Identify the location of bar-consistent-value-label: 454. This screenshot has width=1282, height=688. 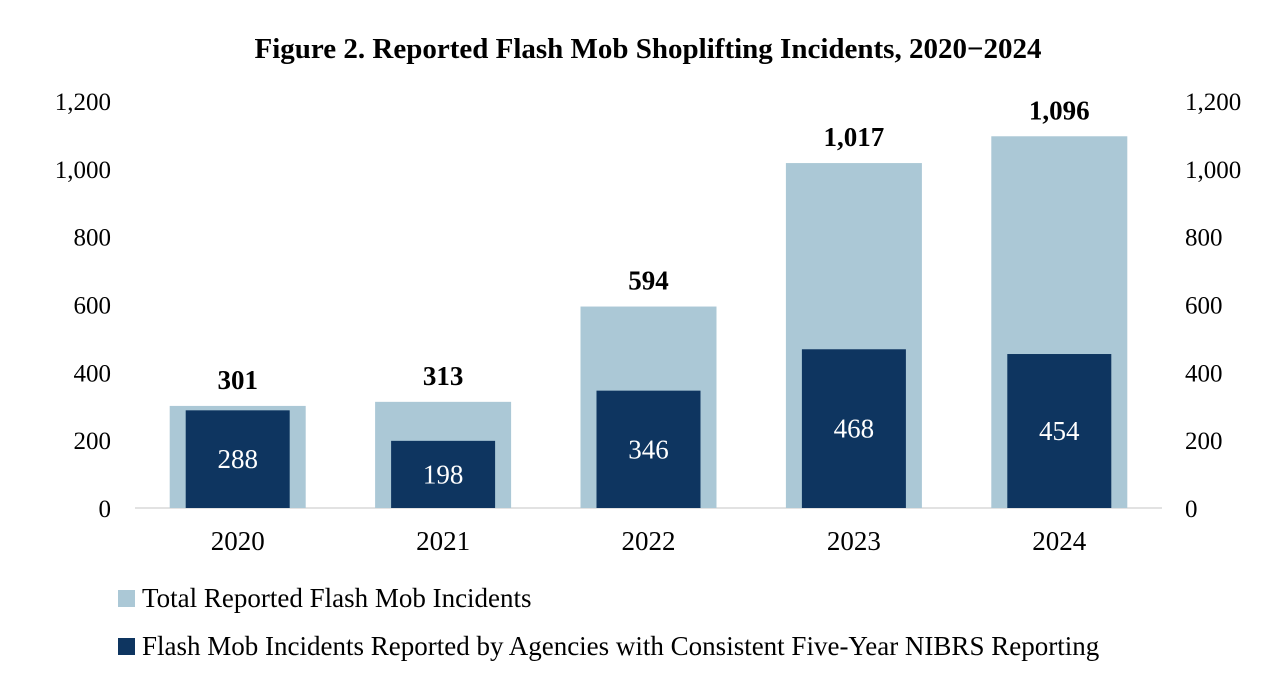
(1059, 431).